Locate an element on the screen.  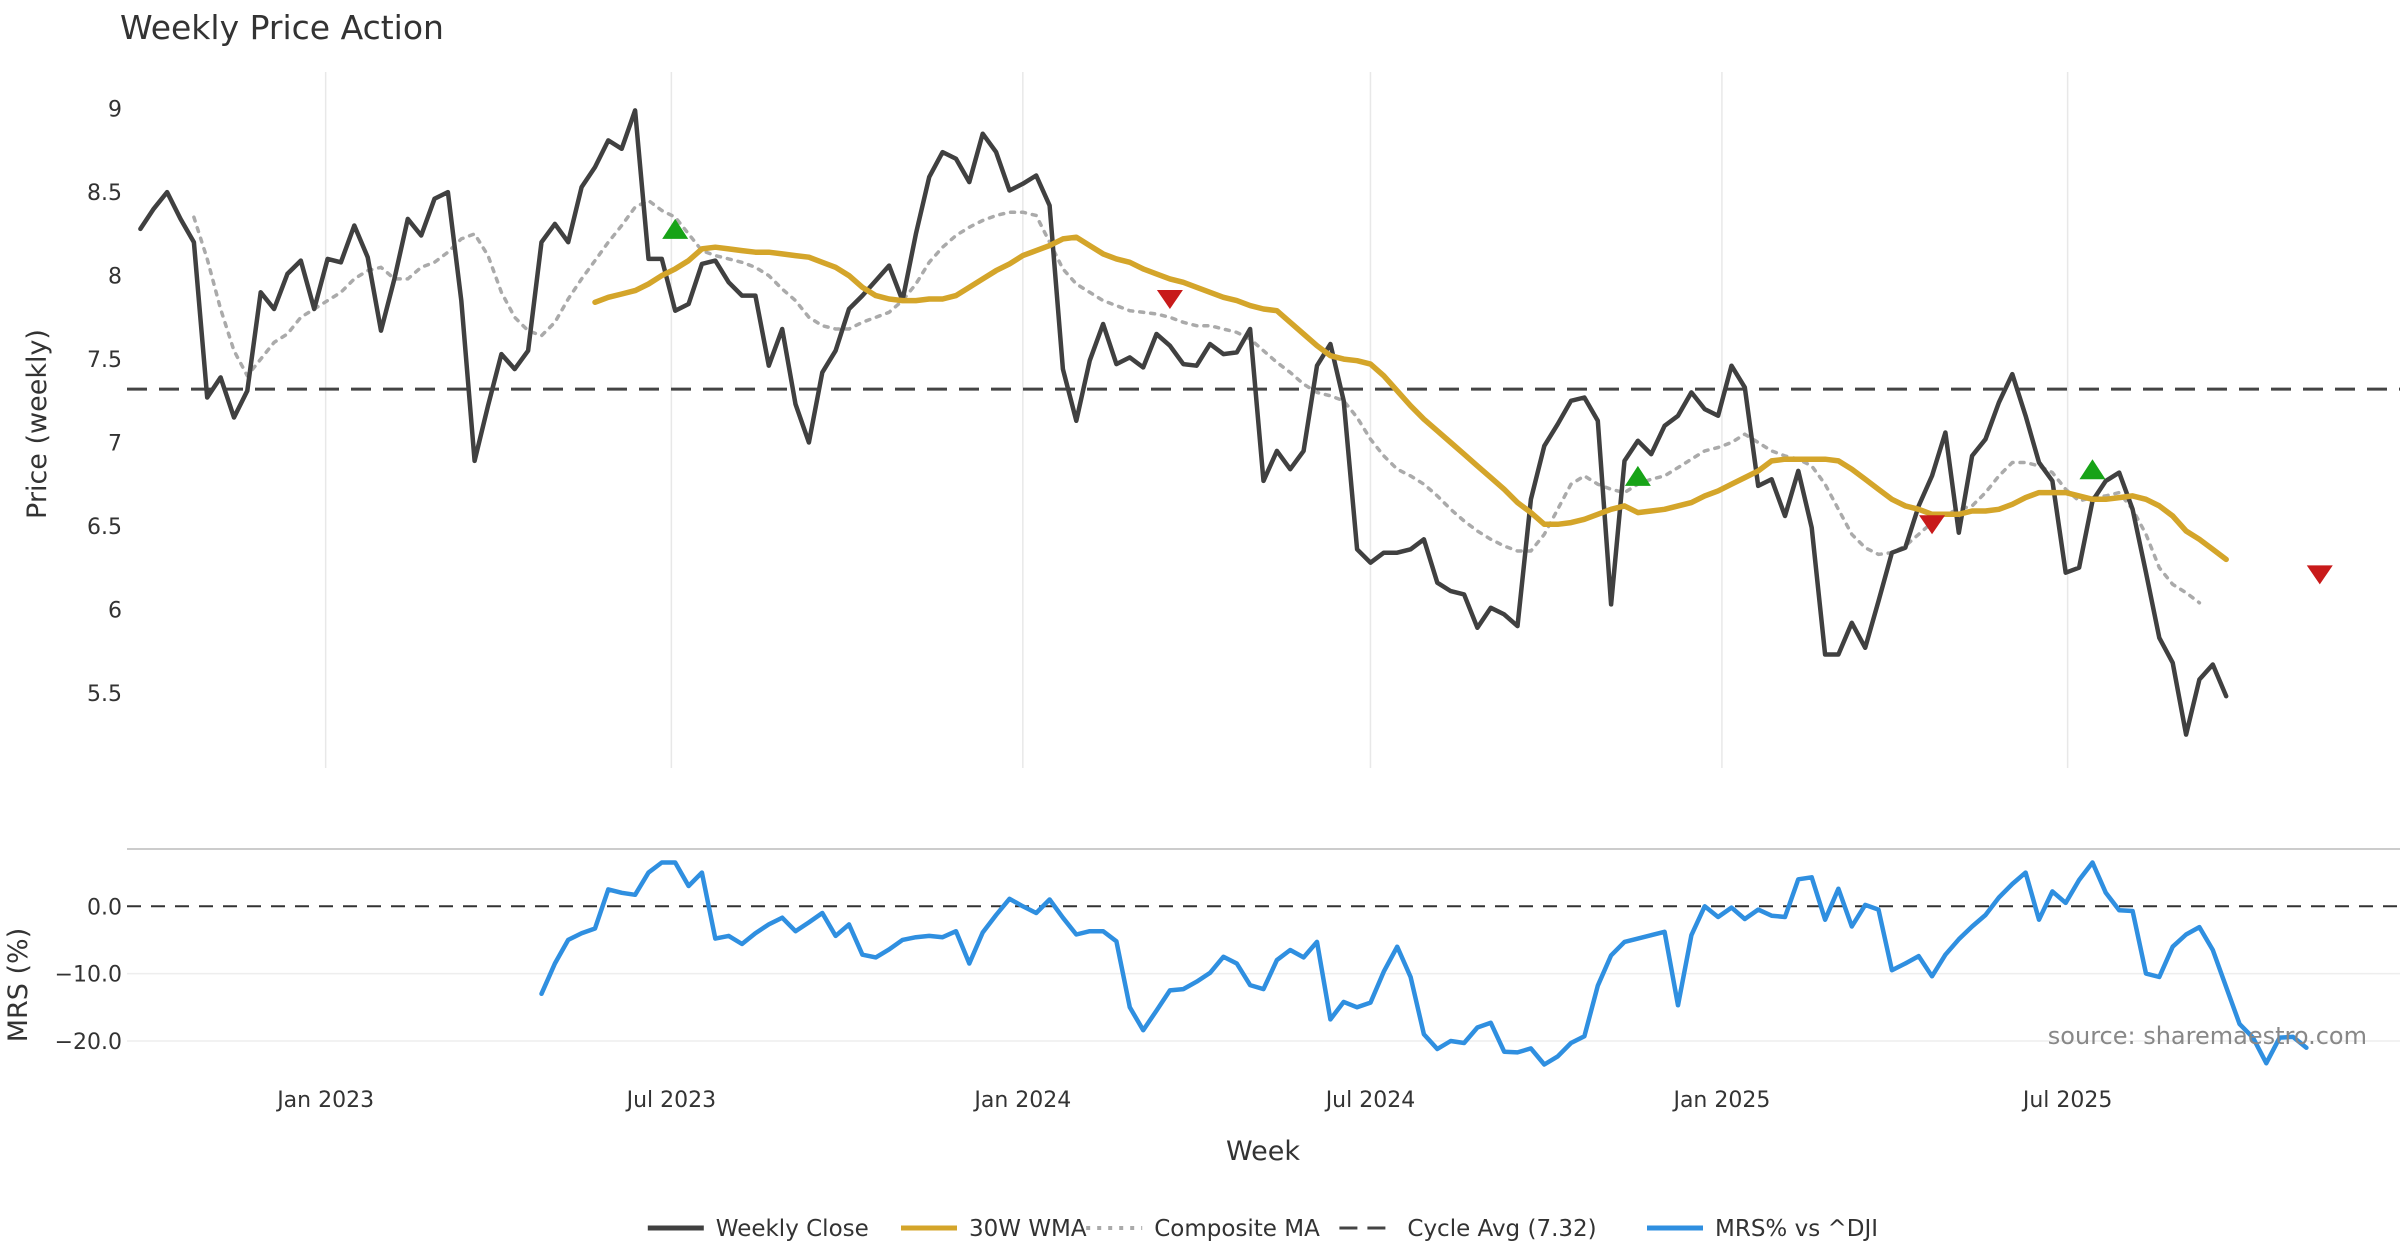
x-tick-label: Jan 2025 is located at coordinates (1720, 1100).